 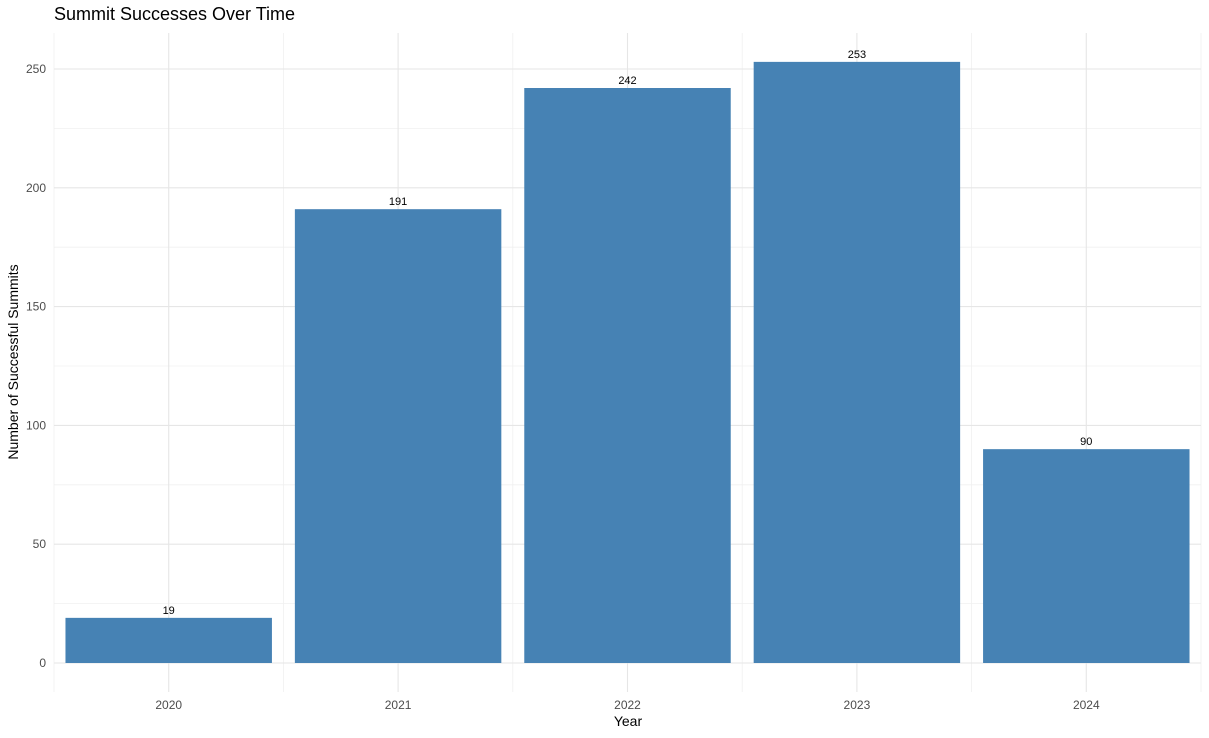 What do you see at coordinates (36, 188) in the screenshot?
I see `y-tick-200: 200` at bounding box center [36, 188].